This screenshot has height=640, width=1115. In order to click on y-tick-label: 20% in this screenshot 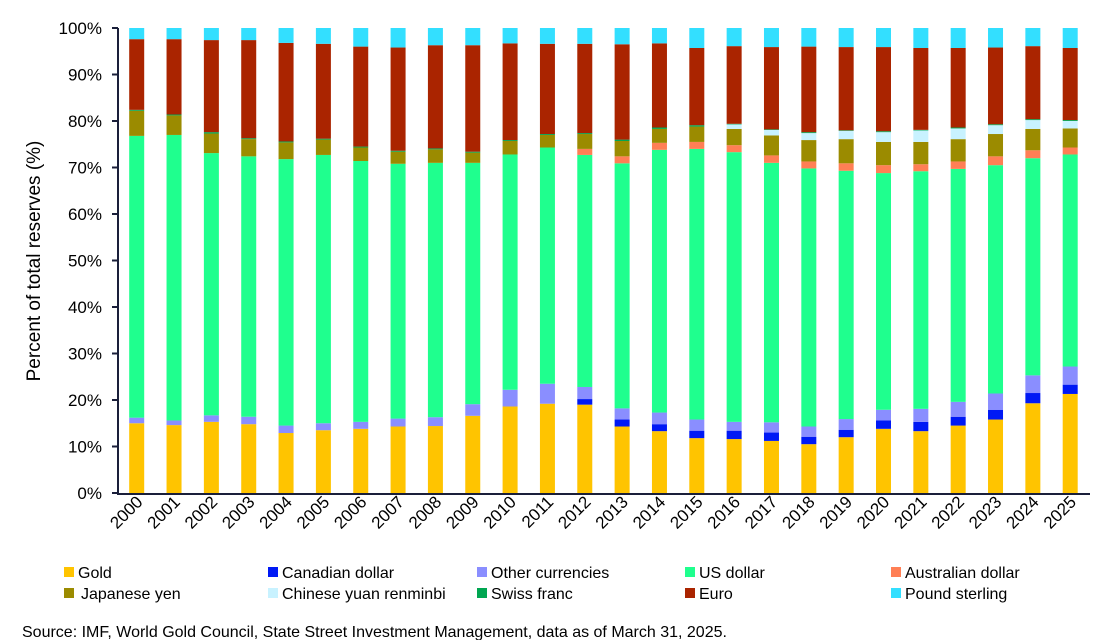, I will do `click(85, 400)`.